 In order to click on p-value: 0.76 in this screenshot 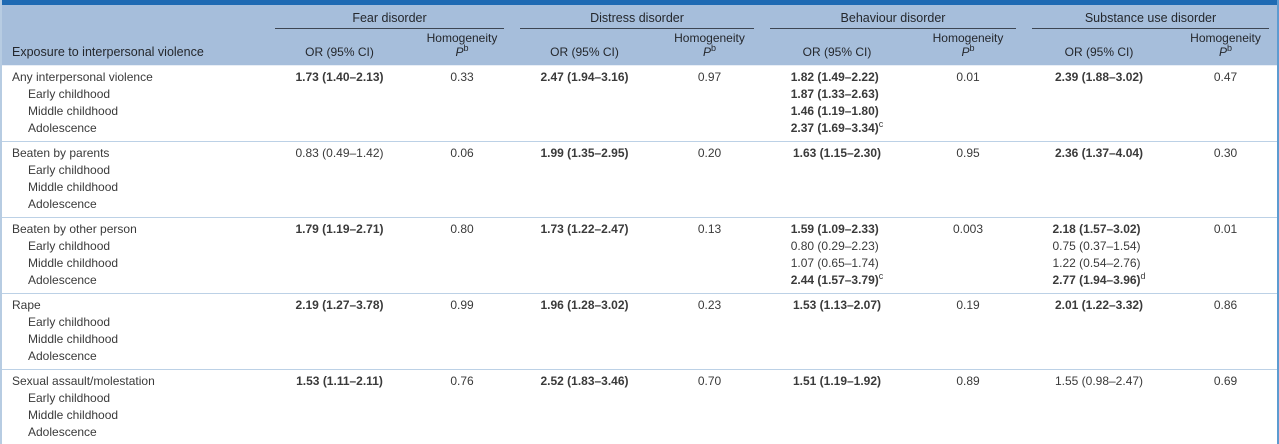, I will do `click(462, 381)`.